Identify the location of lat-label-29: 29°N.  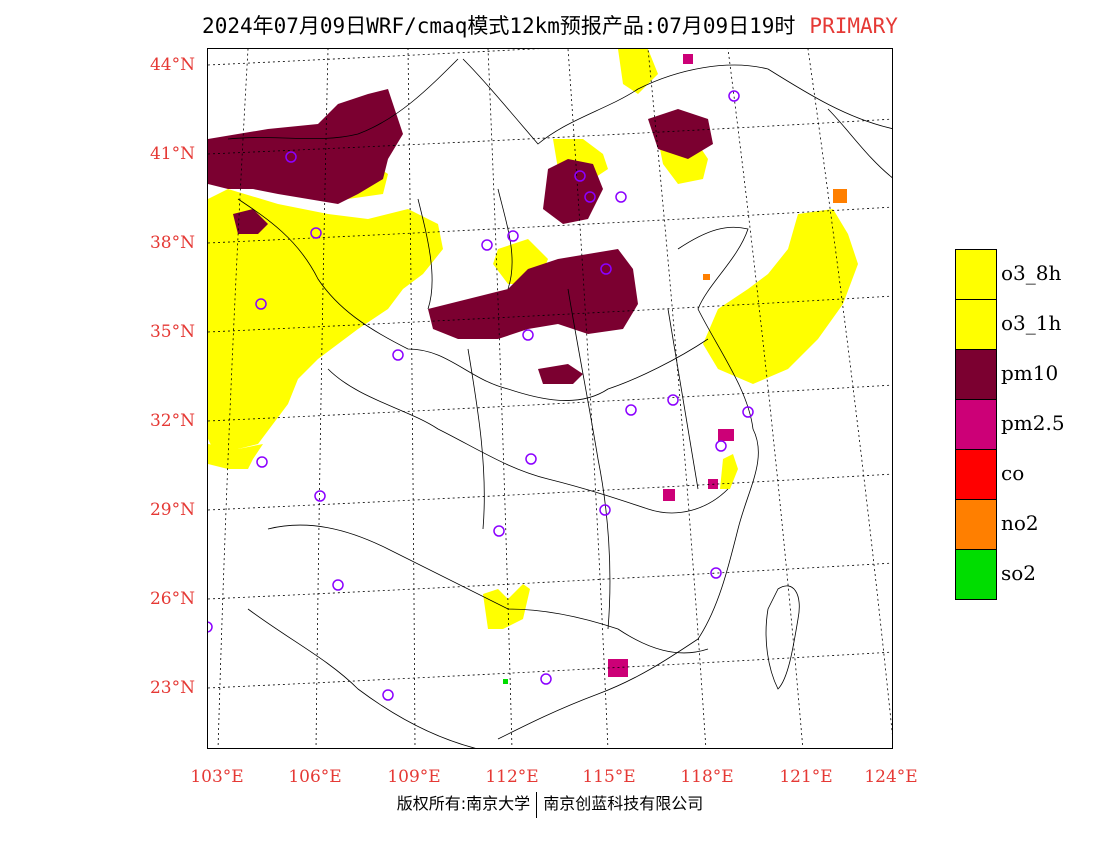
(172, 510).